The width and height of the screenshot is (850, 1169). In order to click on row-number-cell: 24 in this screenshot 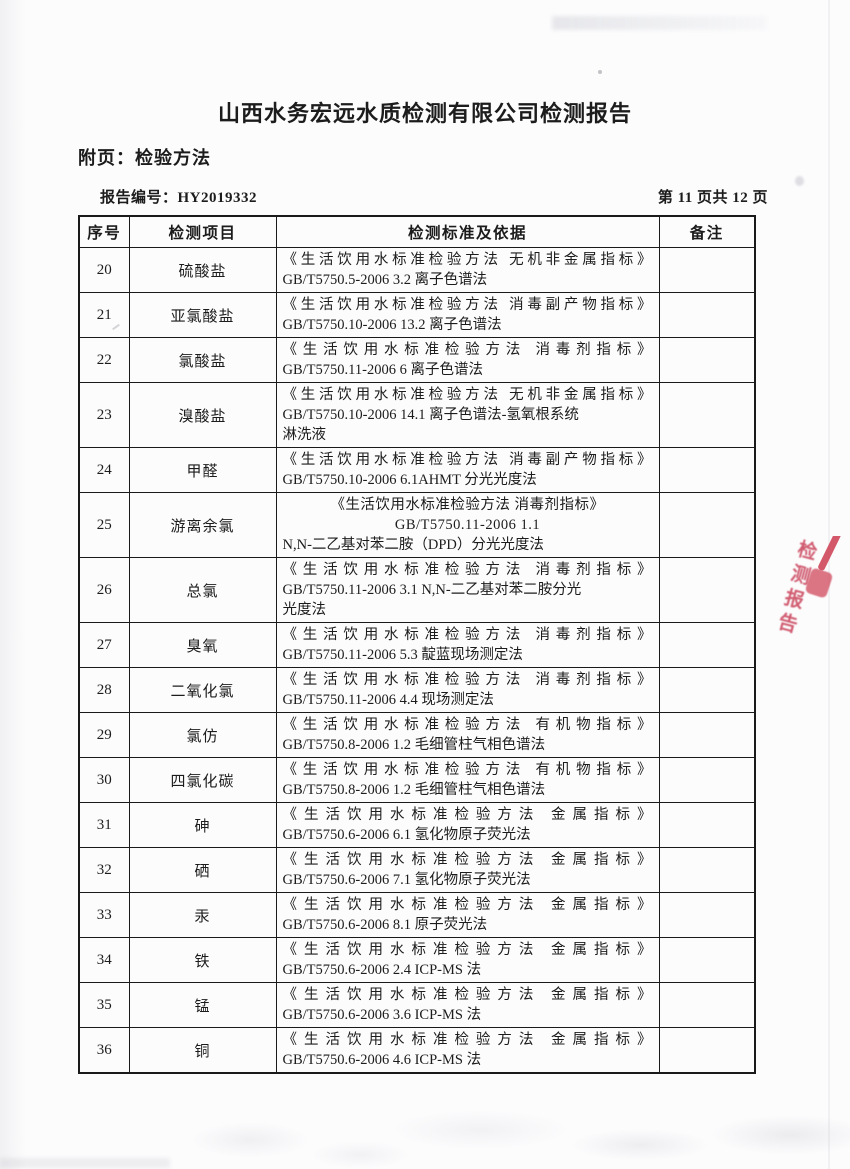, I will do `click(104, 470)`.